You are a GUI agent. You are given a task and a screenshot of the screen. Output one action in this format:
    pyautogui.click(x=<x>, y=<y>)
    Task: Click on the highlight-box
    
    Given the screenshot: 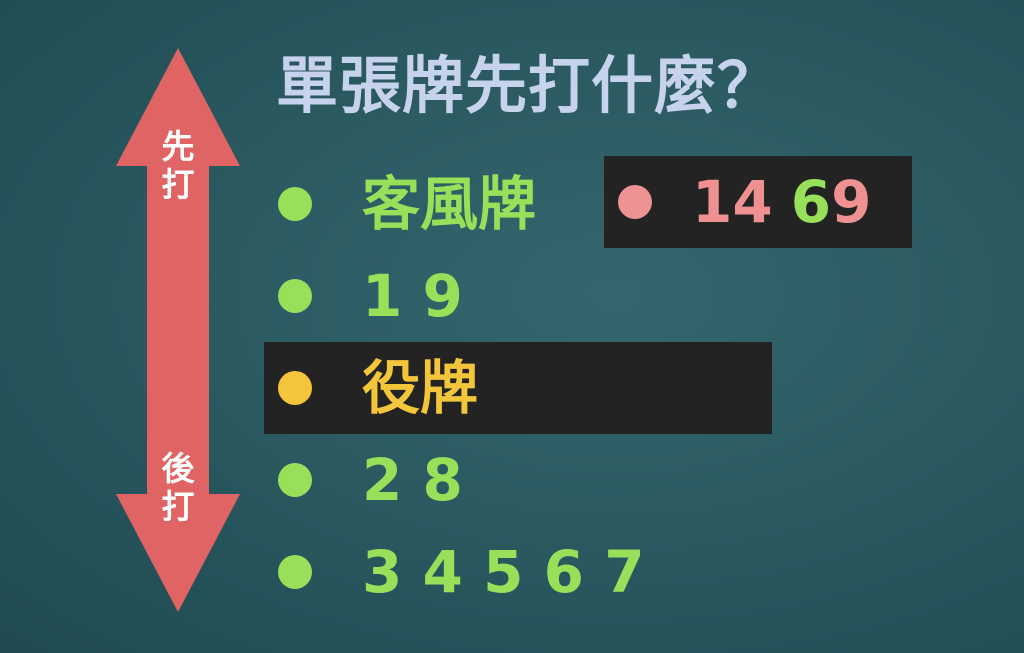 What is the action you would take?
    pyautogui.click(x=518, y=388)
    